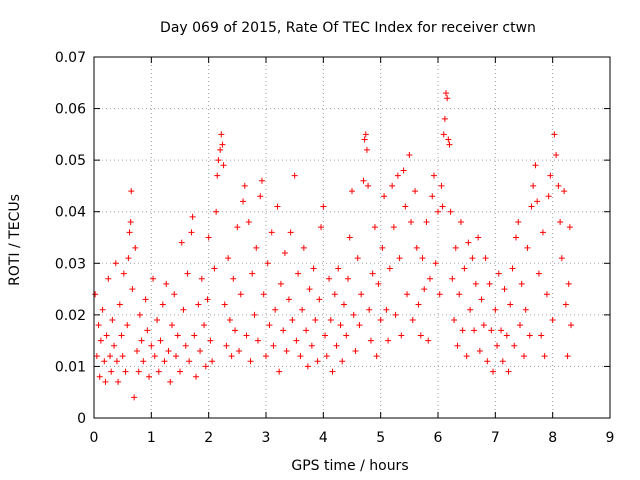  I want to click on x-tick-label: 5, so click(380, 438).